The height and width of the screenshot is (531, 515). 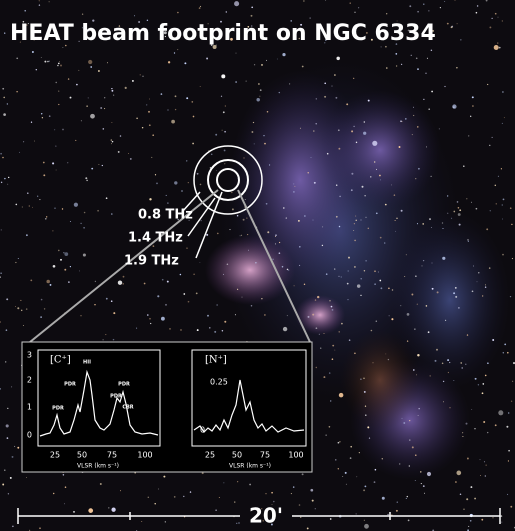 What do you see at coordinates (167, 407) in the screenshot?
I see `inset-frame` at bounding box center [167, 407].